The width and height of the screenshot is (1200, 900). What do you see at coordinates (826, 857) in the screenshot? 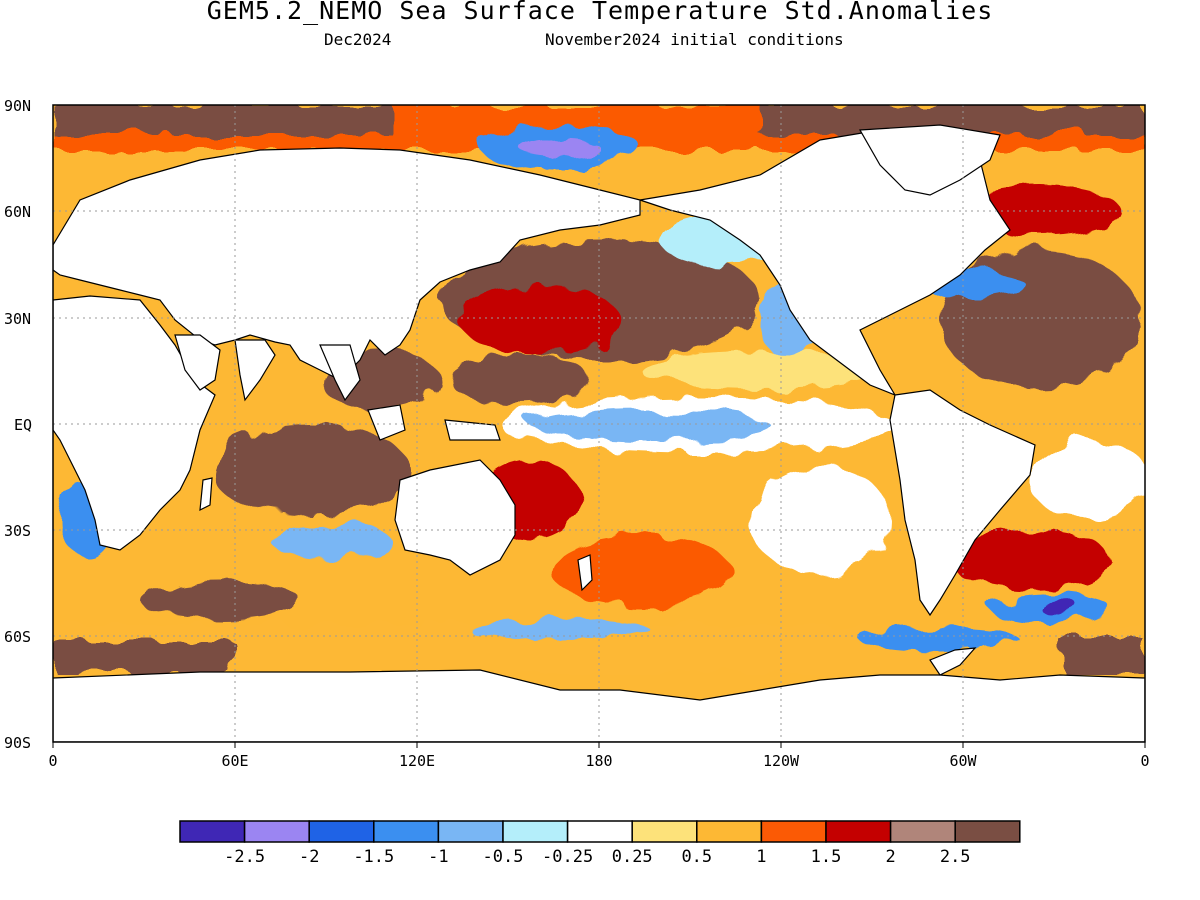
I see `colorbar-tick-label: 1.5` at bounding box center [826, 857].